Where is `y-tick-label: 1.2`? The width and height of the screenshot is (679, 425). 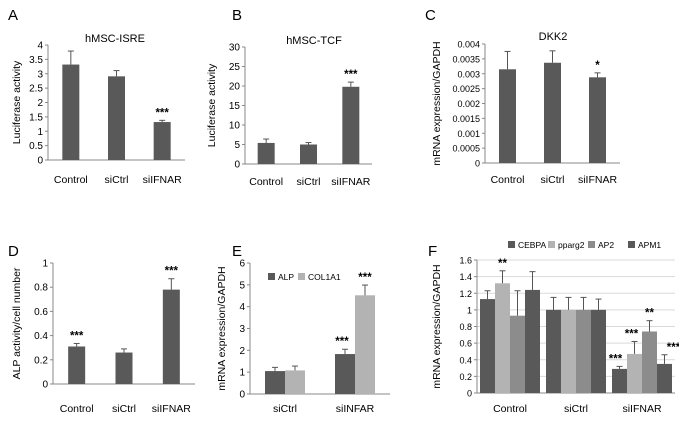
y-tick-label: 1.2 is located at coordinates (465, 294).